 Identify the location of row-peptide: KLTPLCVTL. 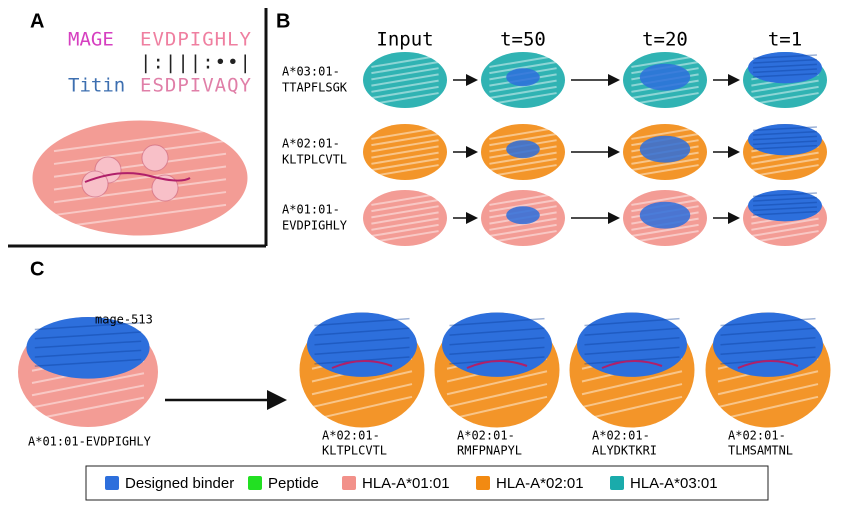
(314, 160).